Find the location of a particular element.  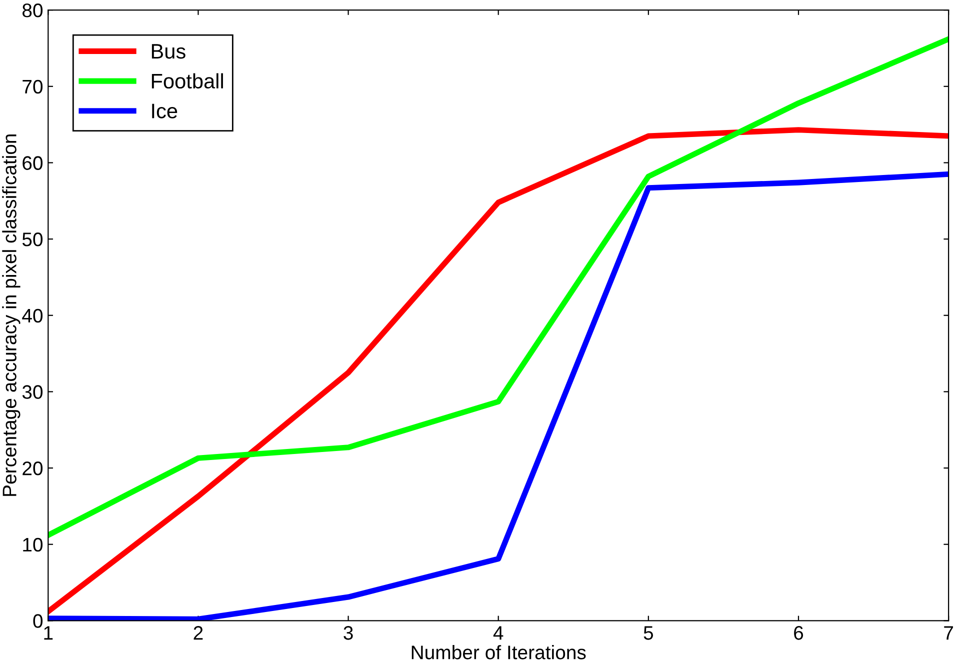

x-tick-label: 5 is located at coordinates (649, 633).